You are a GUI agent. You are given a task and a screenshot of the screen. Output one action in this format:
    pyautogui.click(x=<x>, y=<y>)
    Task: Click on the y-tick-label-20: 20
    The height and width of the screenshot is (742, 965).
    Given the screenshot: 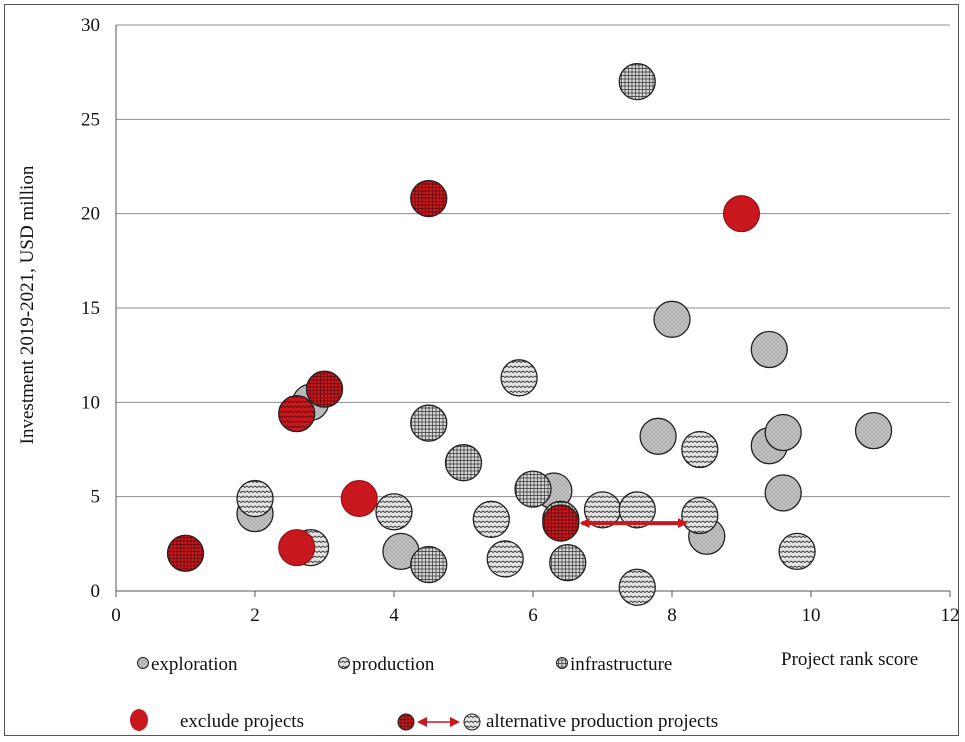 What is the action you would take?
    pyautogui.click(x=90, y=214)
    